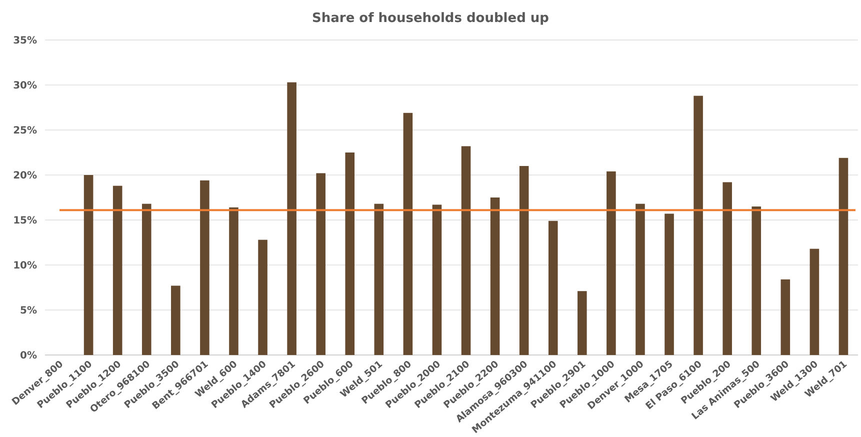  What do you see at coordinates (25, 131) in the screenshot?
I see `y-tick-label: 25%` at bounding box center [25, 131].